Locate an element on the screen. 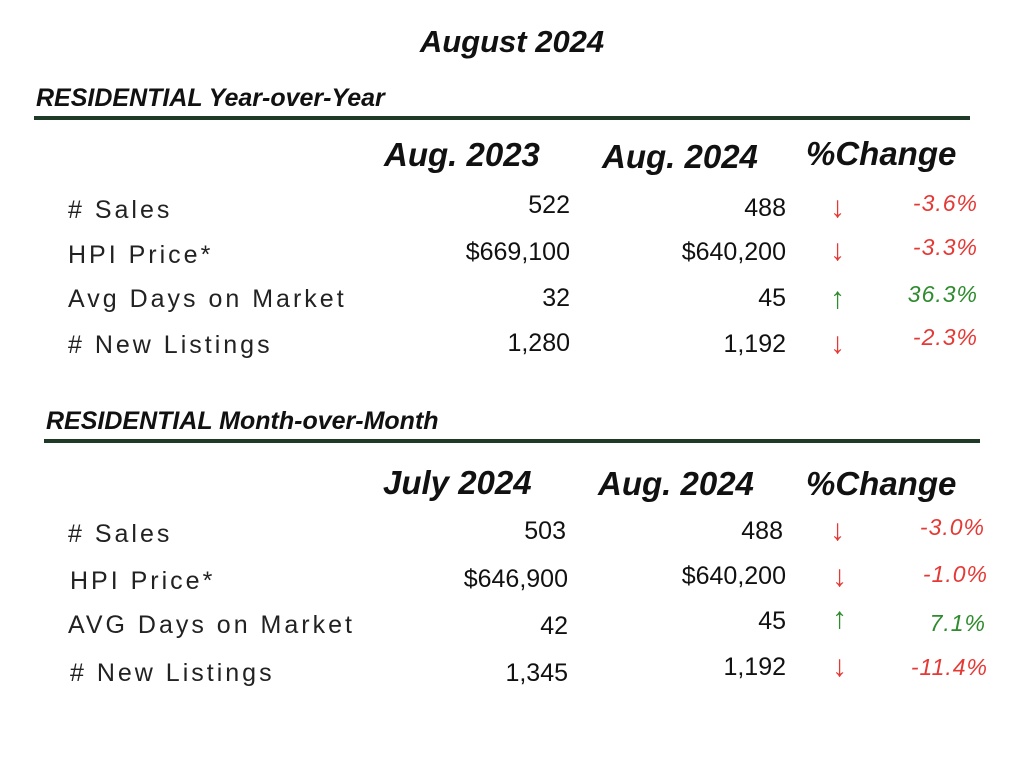  yoy-row-label: HPI Price* is located at coordinates (141, 255).